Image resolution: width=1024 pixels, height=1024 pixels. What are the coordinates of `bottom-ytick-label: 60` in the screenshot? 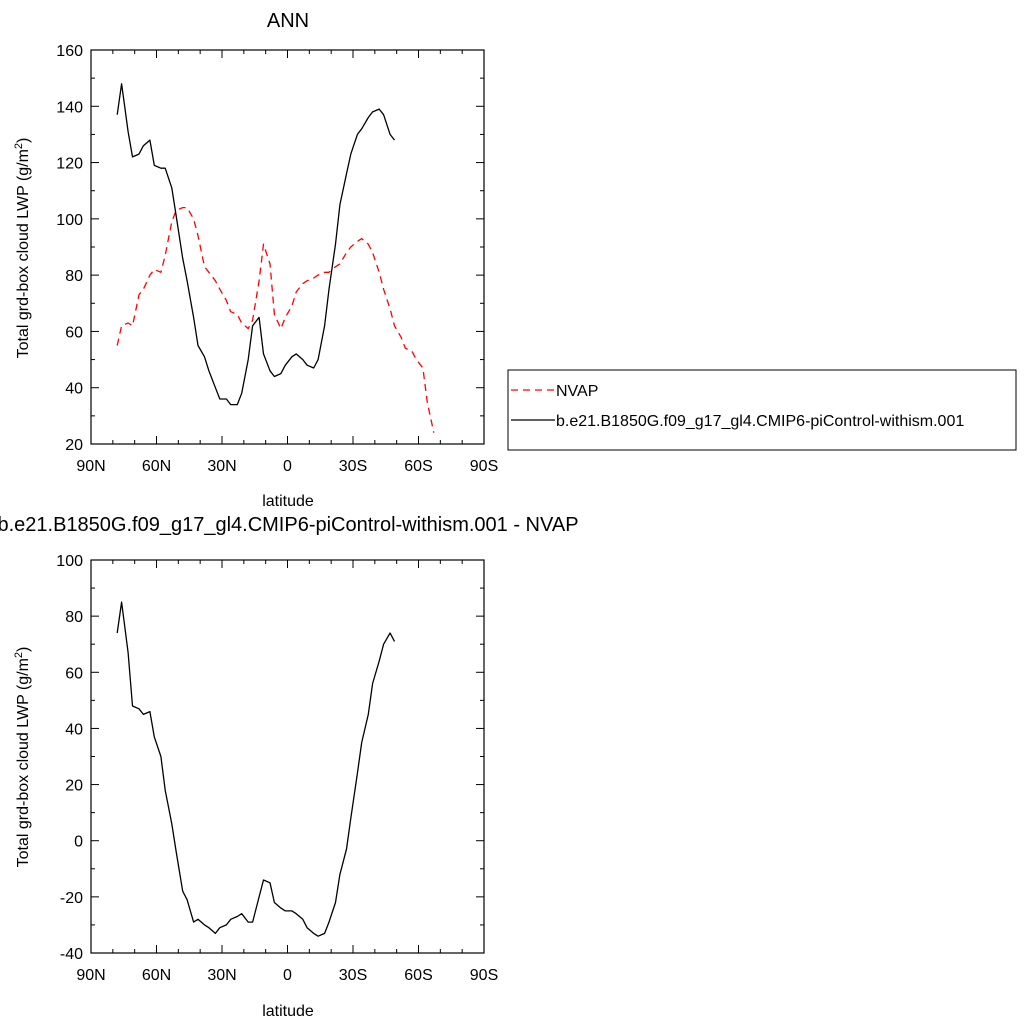 It's located at (74, 673).